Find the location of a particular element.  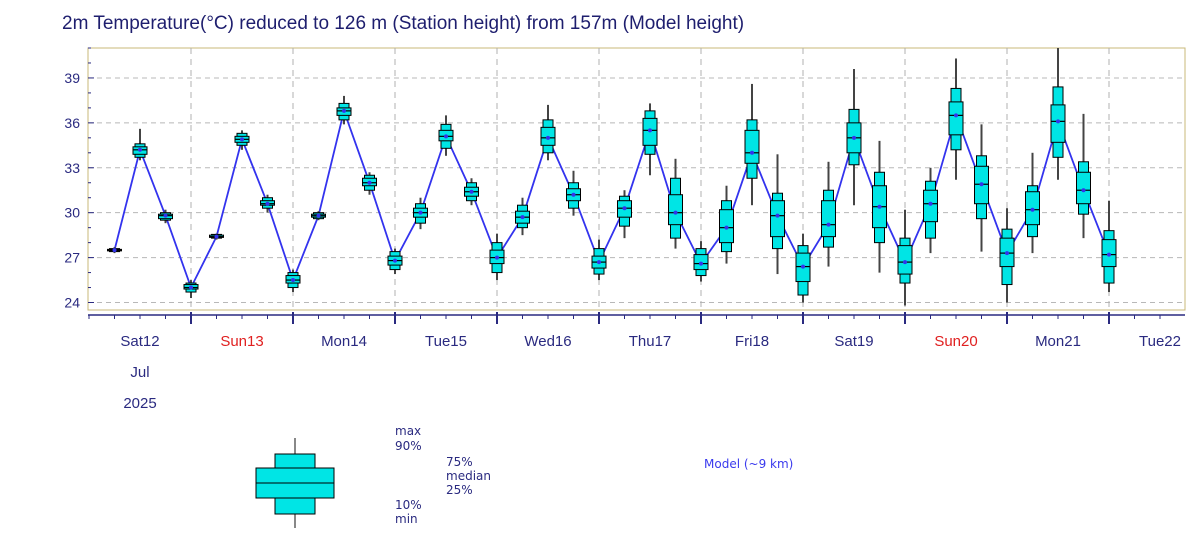

legend-min-label: min is located at coordinates (406, 519).